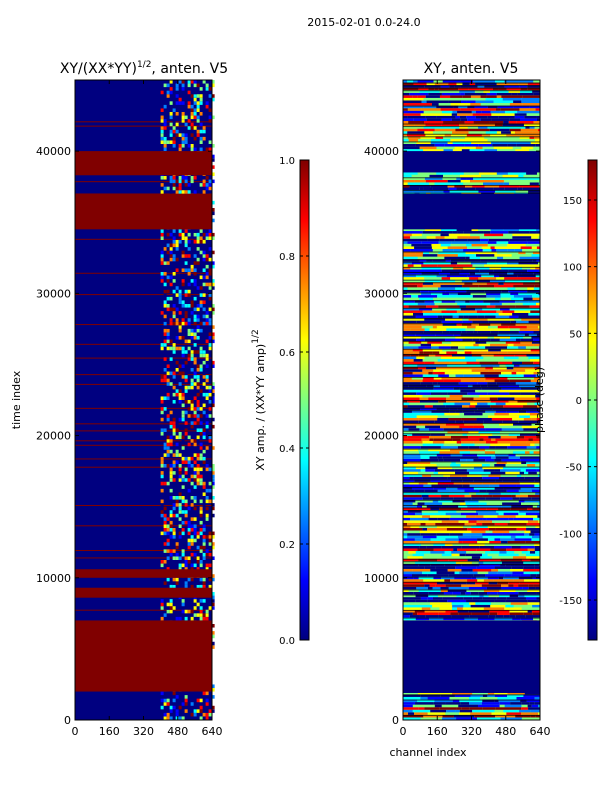 The width and height of the screenshot is (600, 800). Describe the element at coordinates (471, 656) in the screenshot. I see `heatmap-flagged-band` at that location.